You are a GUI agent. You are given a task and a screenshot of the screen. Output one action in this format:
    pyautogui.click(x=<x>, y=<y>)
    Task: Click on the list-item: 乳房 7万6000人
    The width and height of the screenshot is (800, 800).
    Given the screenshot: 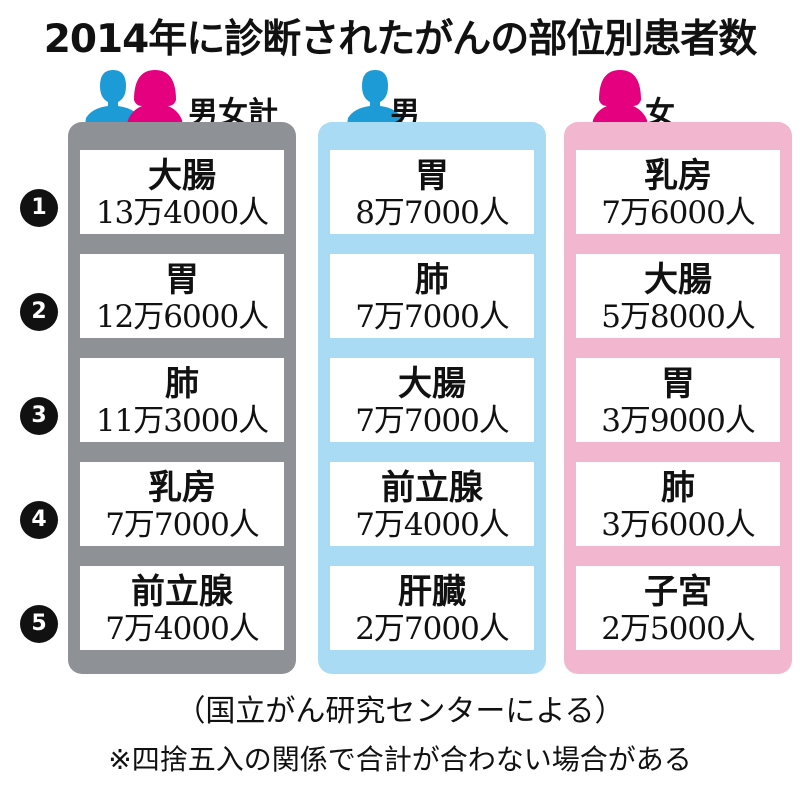 What is the action you would take?
    pyautogui.click(x=678, y=192)
    